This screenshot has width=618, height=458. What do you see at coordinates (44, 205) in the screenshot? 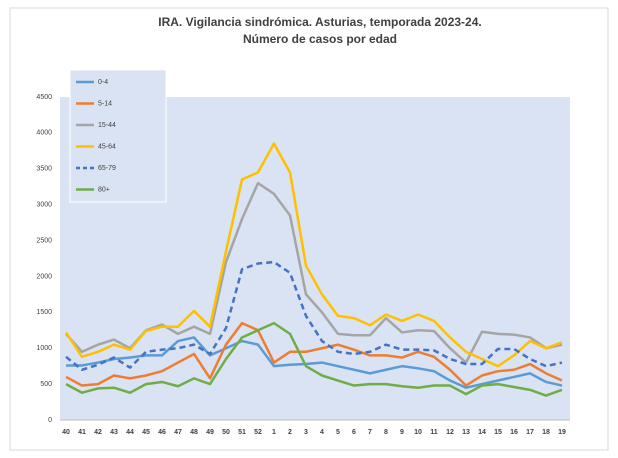
I see `y-tick-label: 3000` at bounding box center [44, 205].